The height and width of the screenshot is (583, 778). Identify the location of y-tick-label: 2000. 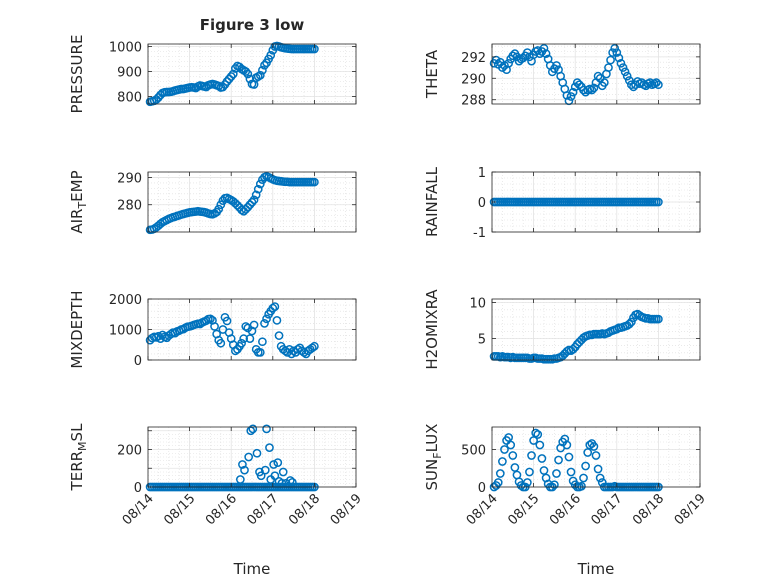
(125, 300).